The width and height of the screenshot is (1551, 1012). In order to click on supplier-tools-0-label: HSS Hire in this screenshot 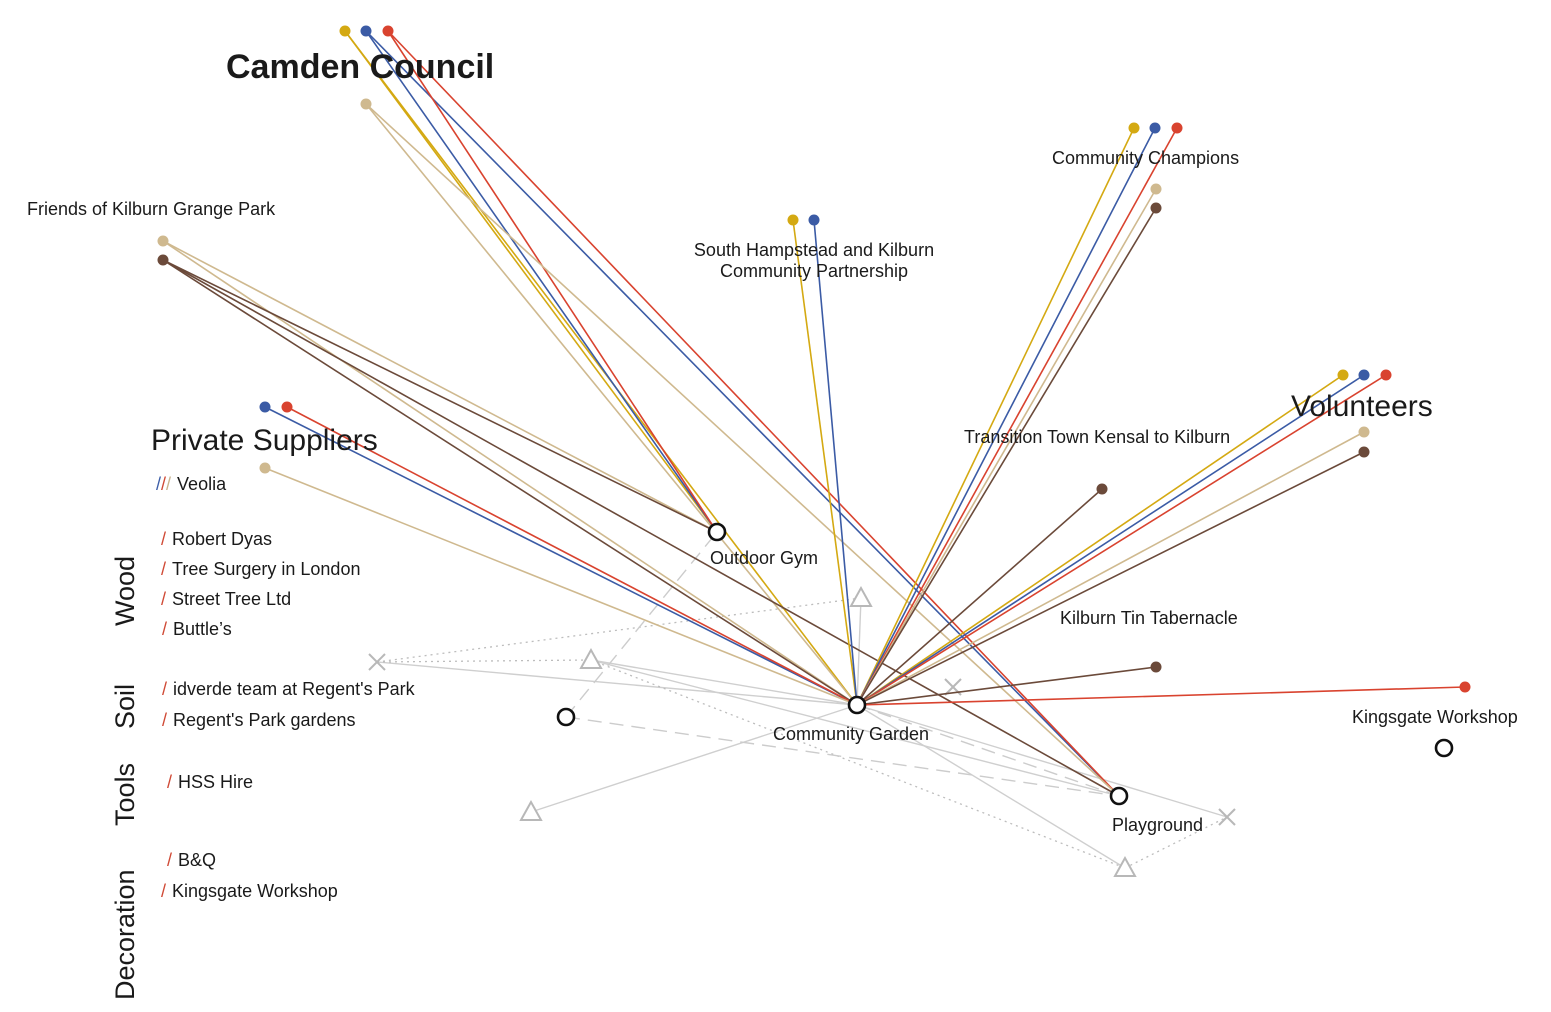, I will do `click(216, 782)`.